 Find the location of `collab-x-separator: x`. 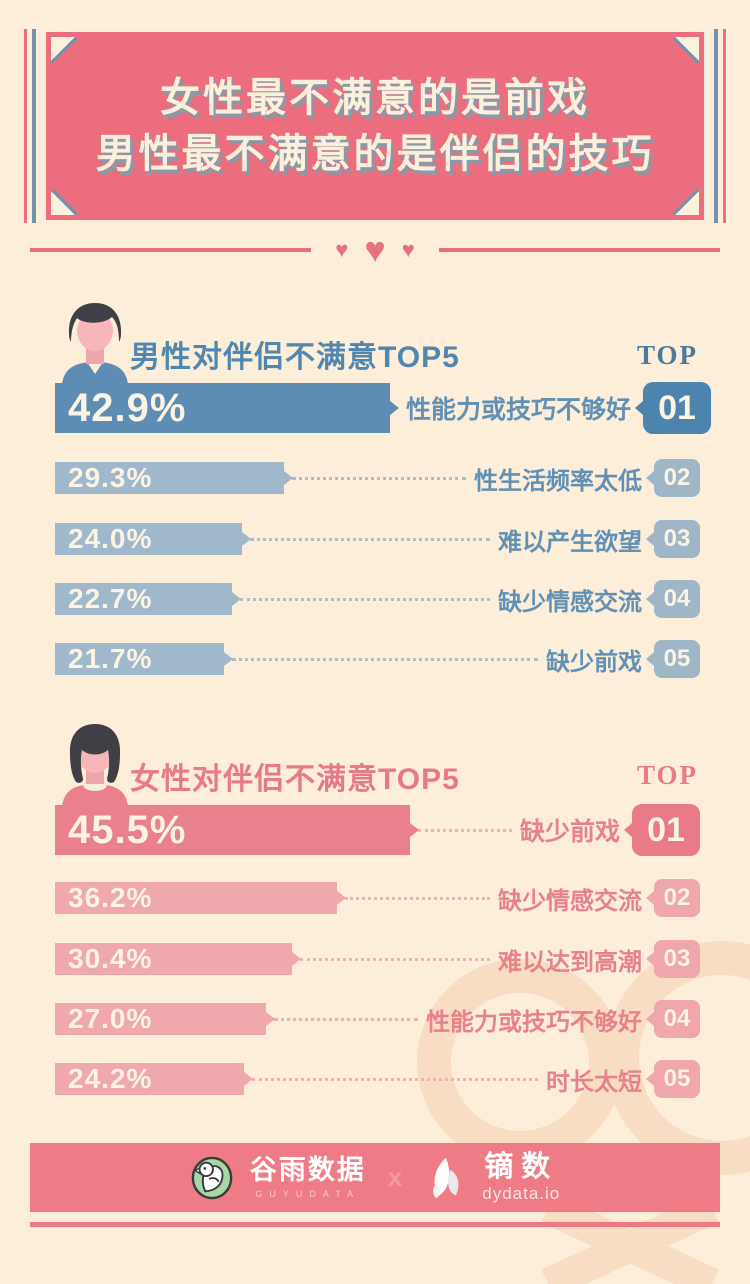

collab-x-separator: x is located at coordinates (395, 1177).